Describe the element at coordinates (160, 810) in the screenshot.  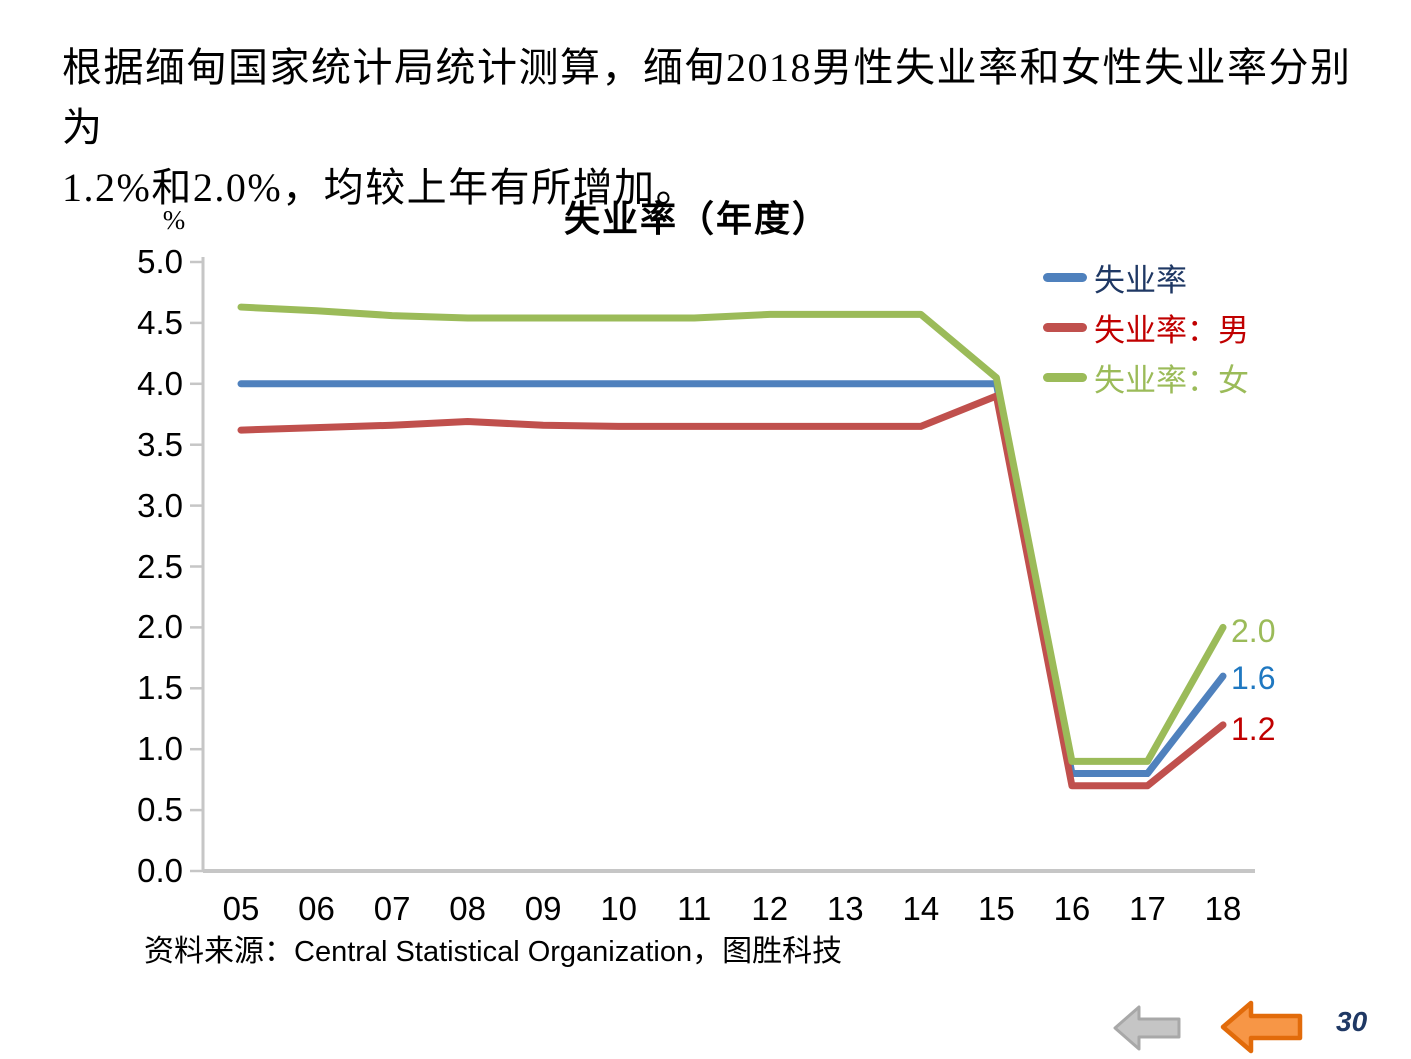
I see `y-tick-label: 0.5` at that location.